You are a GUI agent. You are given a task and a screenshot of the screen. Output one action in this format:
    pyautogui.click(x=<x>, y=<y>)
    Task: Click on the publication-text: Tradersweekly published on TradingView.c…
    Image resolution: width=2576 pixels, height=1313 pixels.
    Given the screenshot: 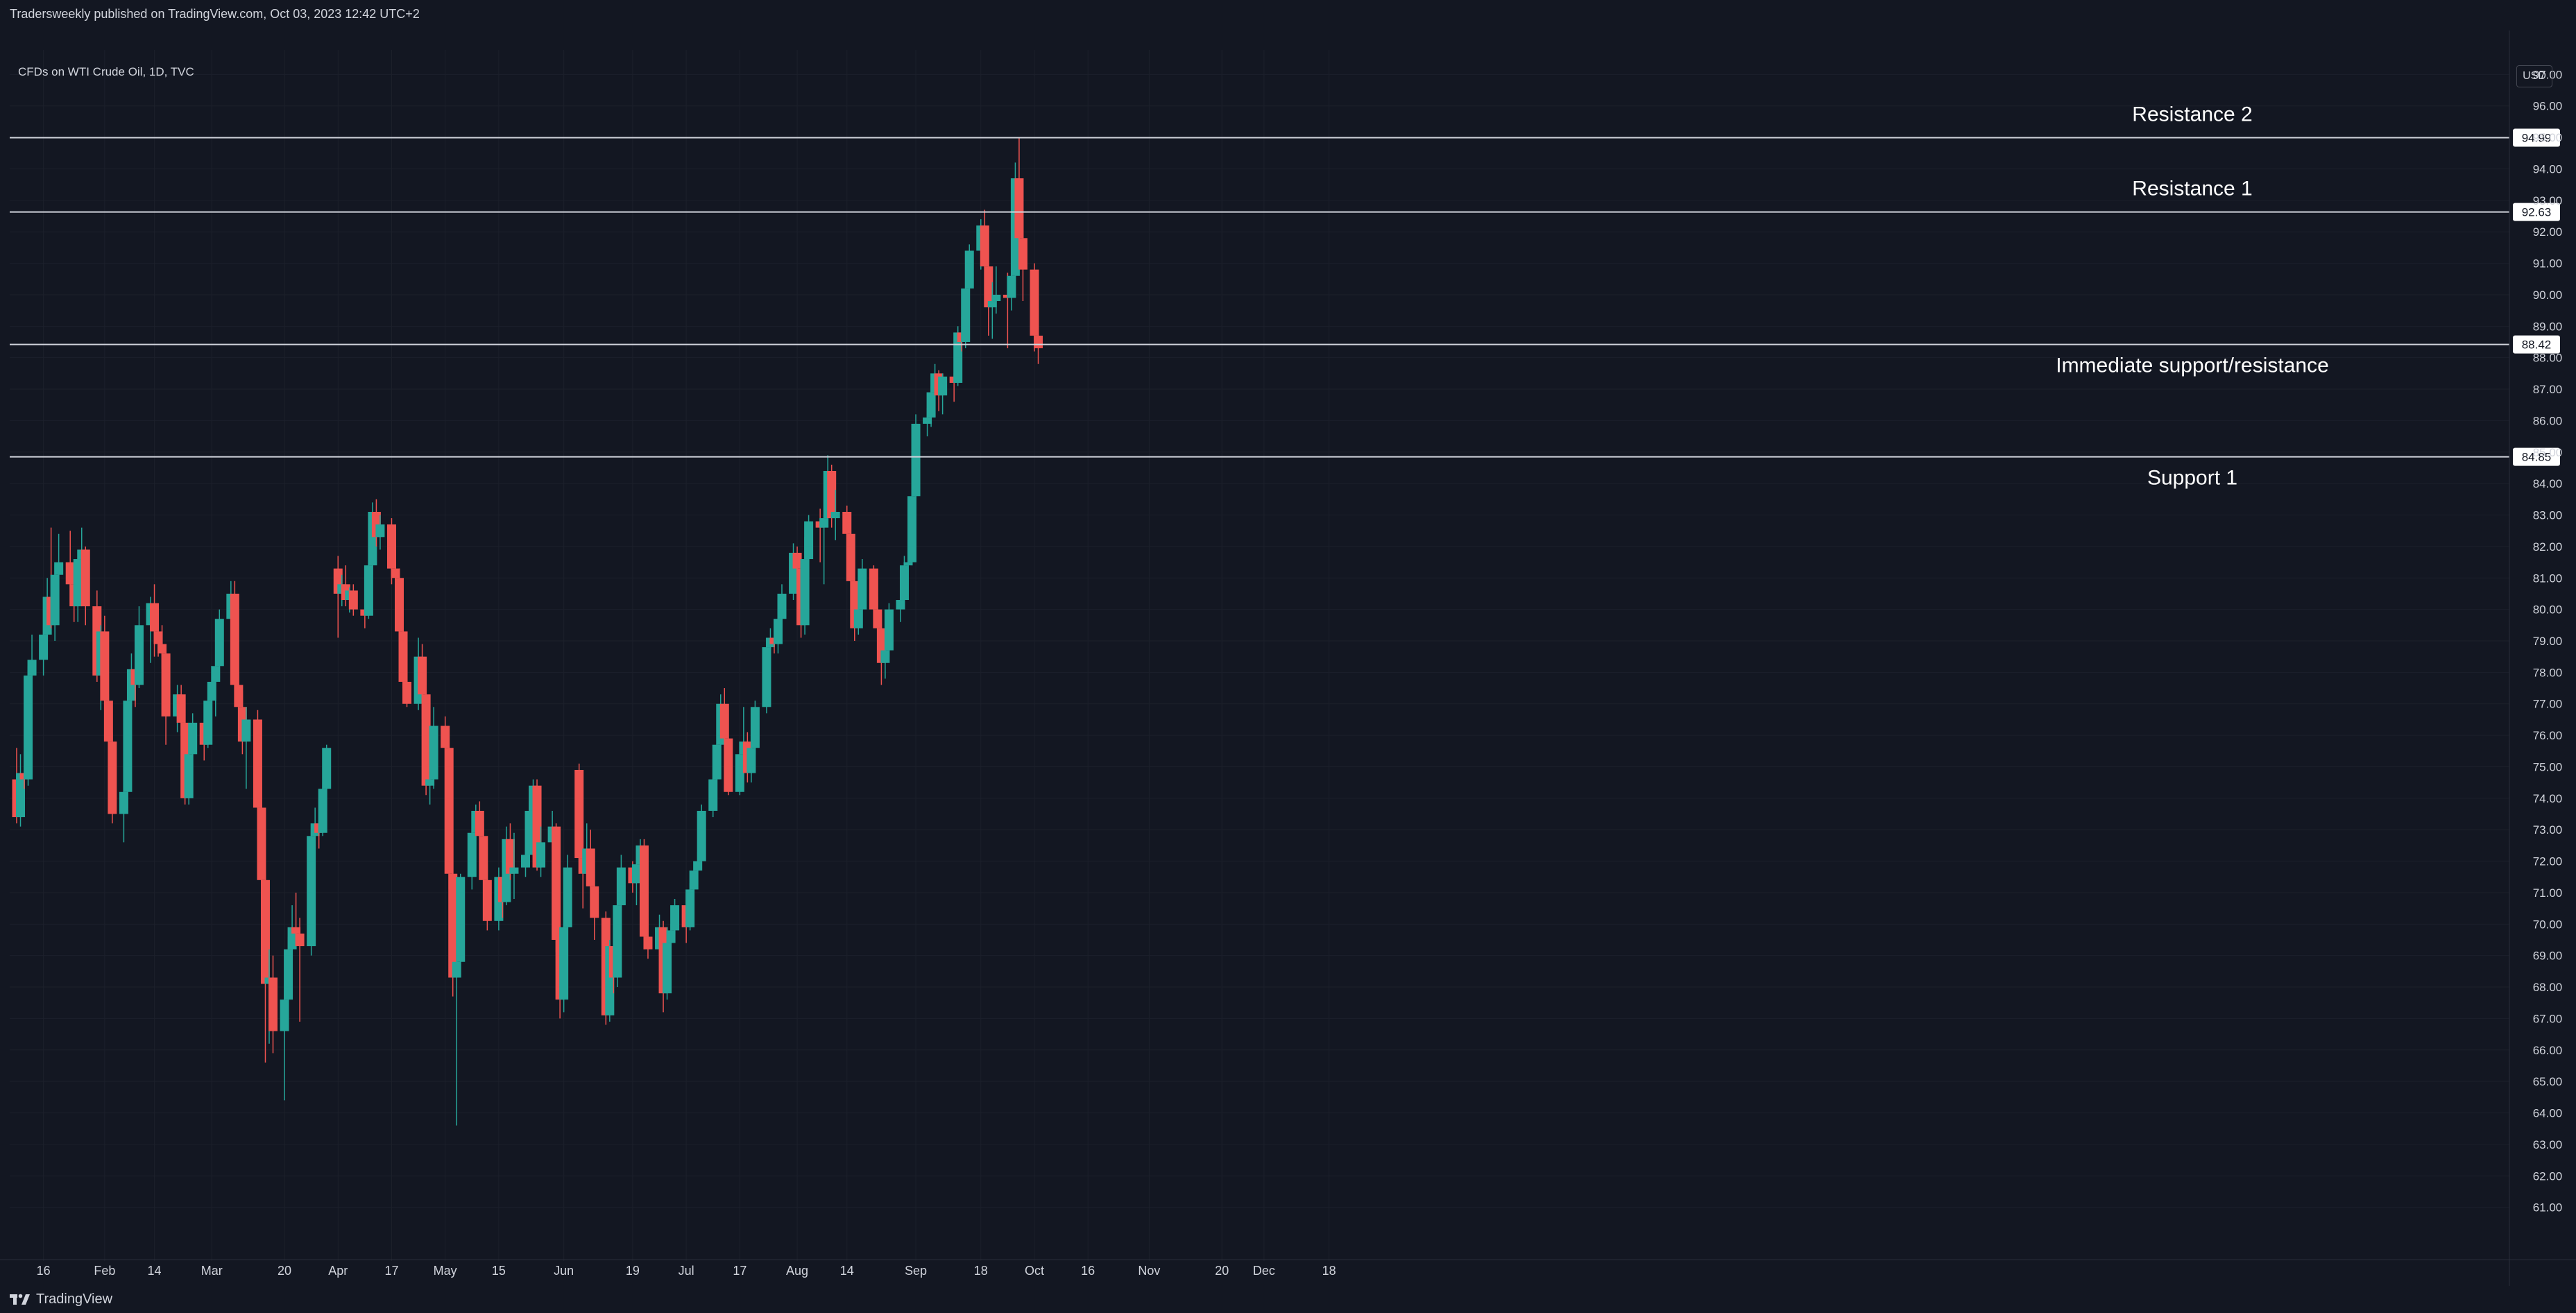 What is the action you would take?
    pyautogui.click(x=215, y=14)
    